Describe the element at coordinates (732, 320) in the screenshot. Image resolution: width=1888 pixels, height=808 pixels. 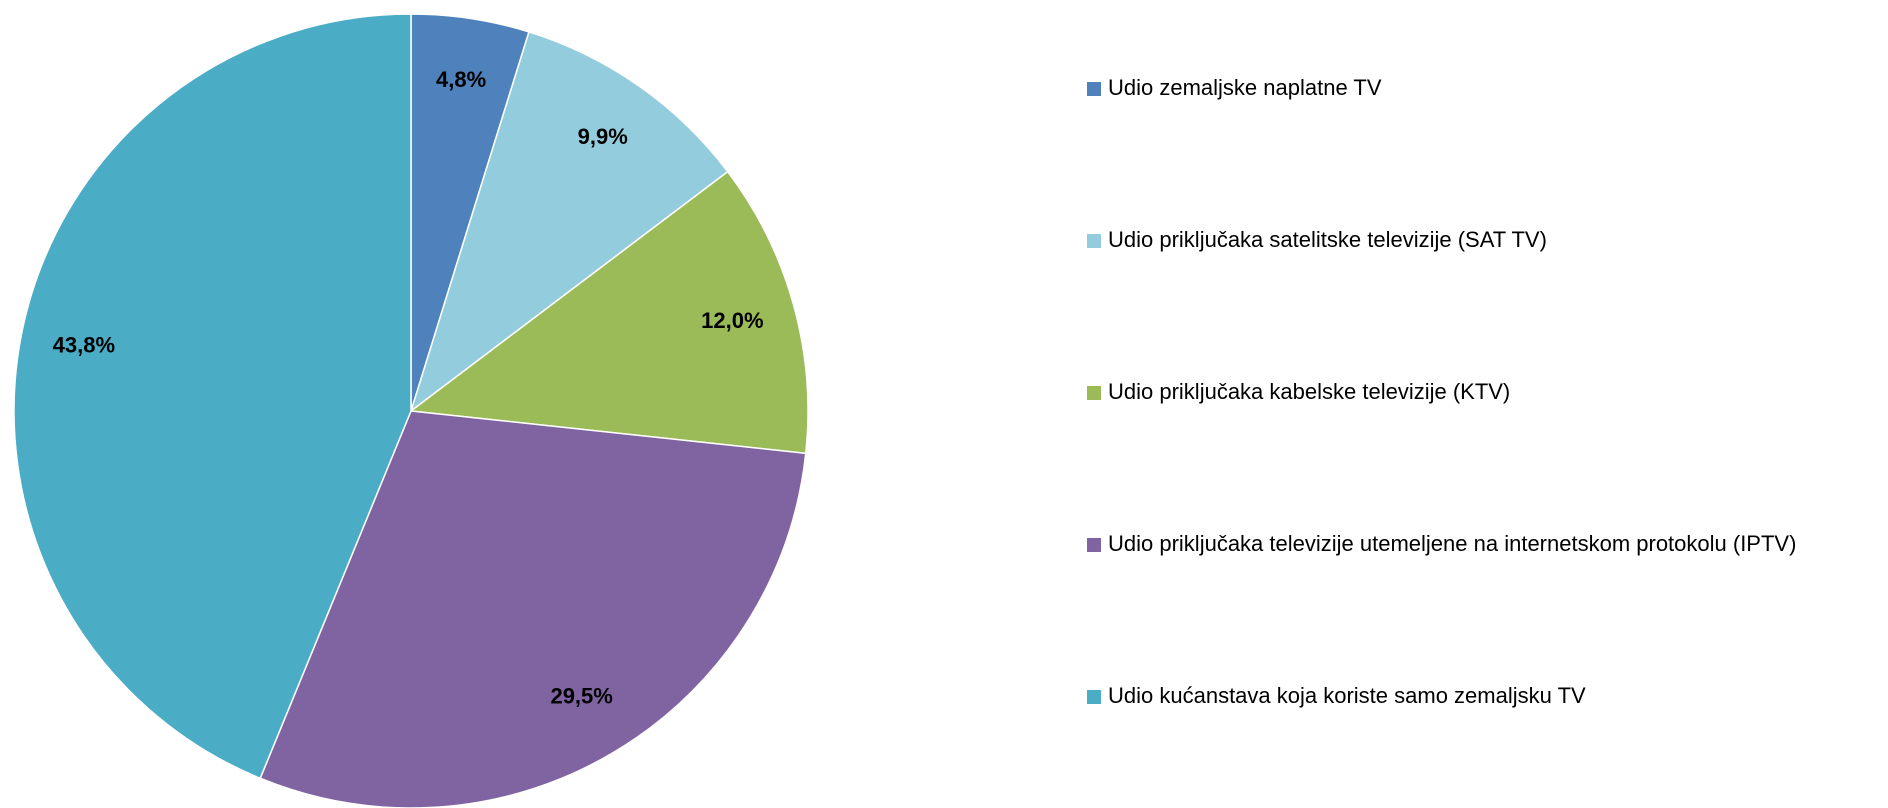
I see `data-label: 12,0%` at that location.